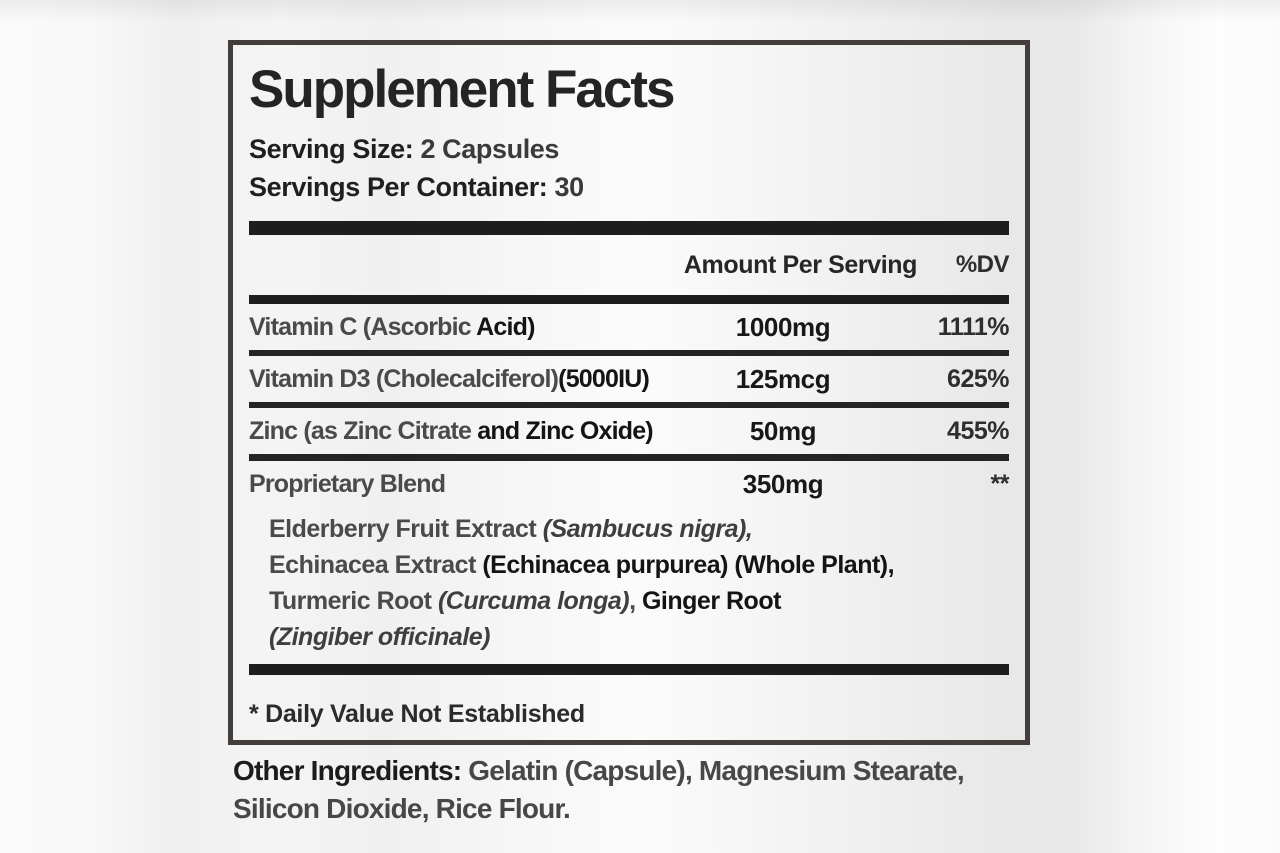 The width and height of the screenshot is (1280, 853). I want to click on column-header-row: Amount Per Serving %DV, so click(629, 265).